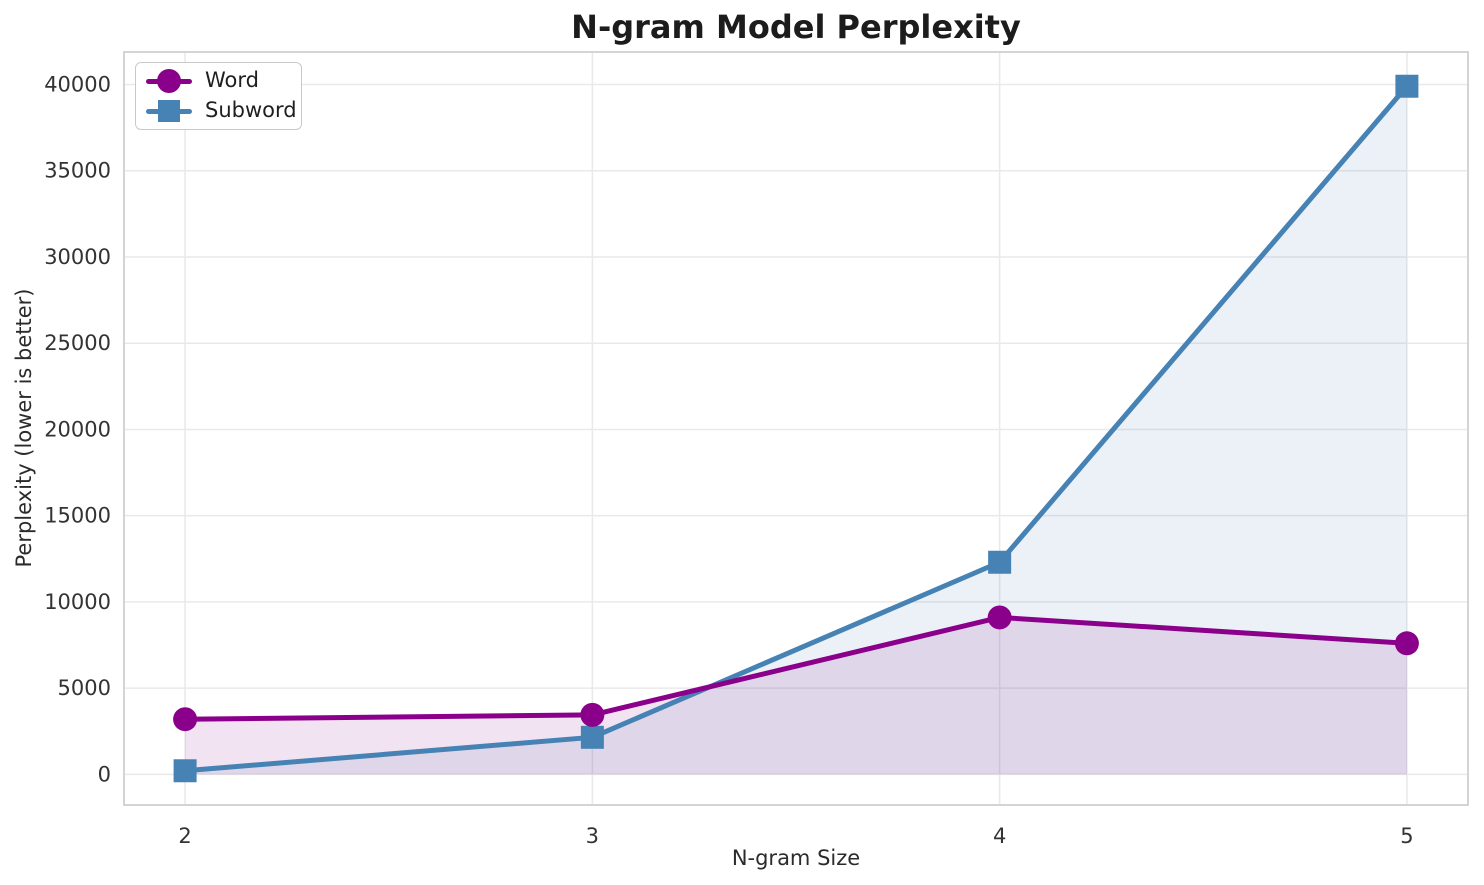  What do you see at coordinates (1407, 86) in the screenshot?
I see `data-point-subword-x5` at bounding box center [1407, 86].